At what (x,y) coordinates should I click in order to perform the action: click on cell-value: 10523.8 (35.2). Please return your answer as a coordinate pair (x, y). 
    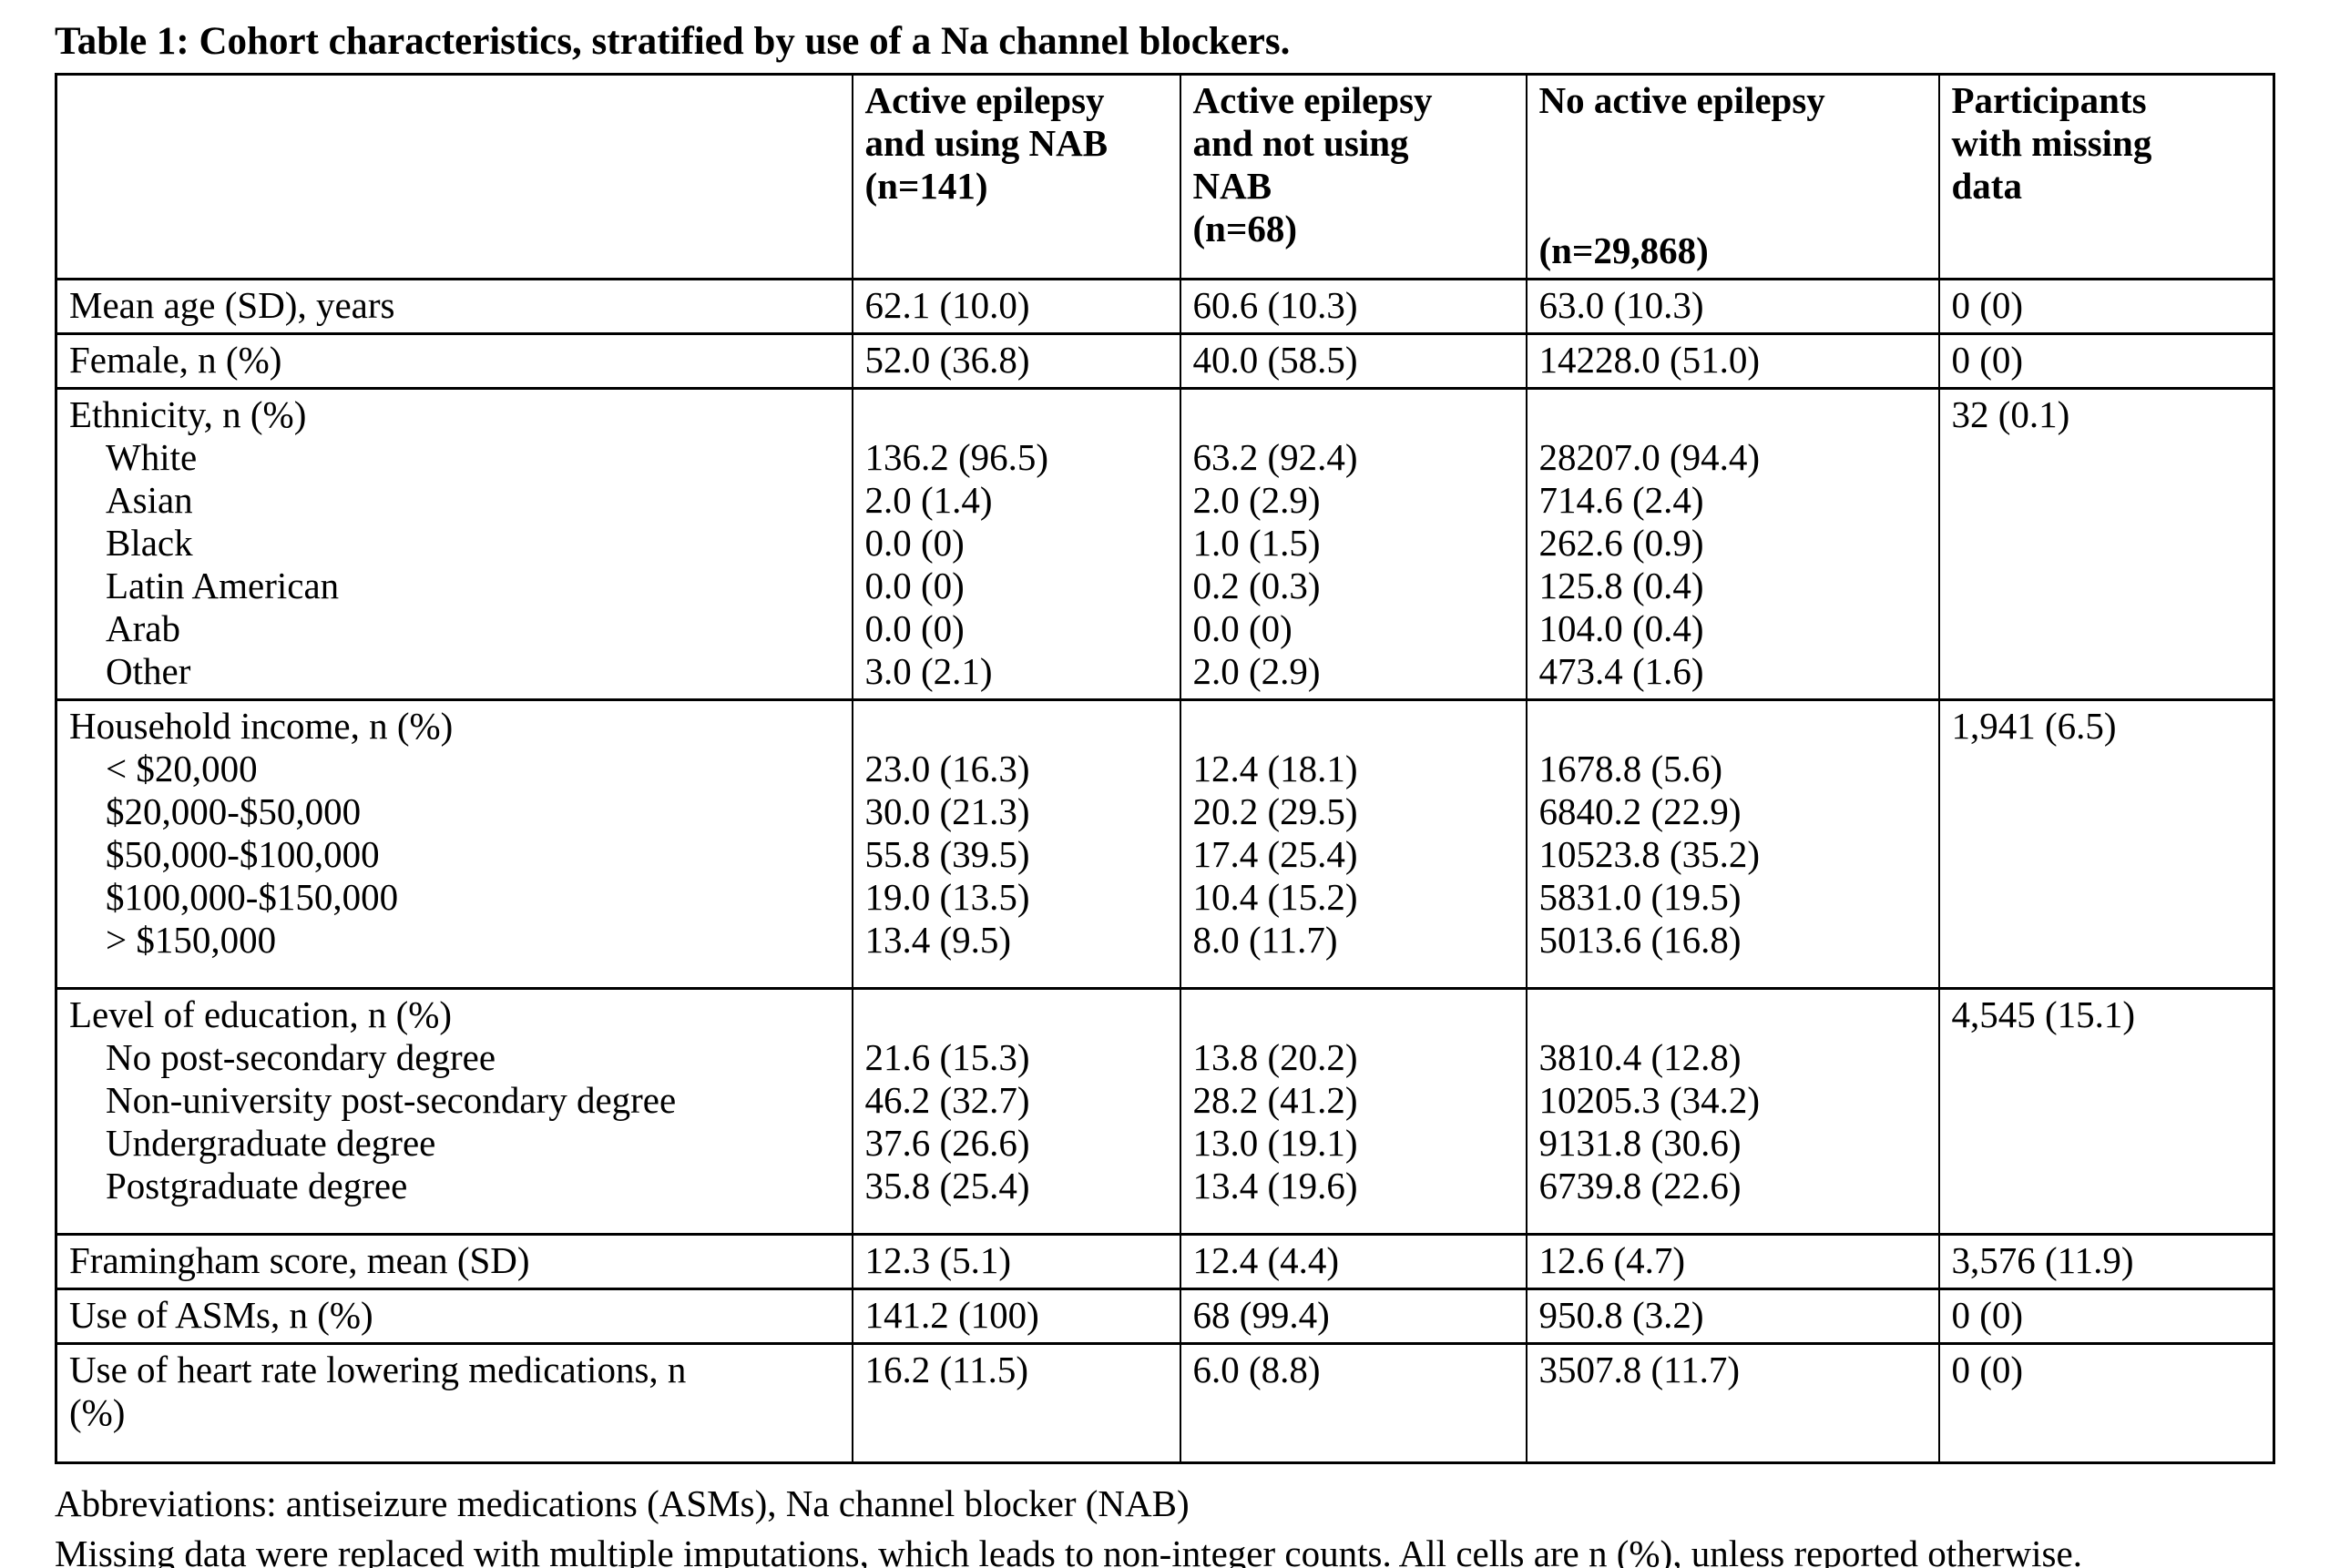
    Looking at the image, I should click on (1649, 854).